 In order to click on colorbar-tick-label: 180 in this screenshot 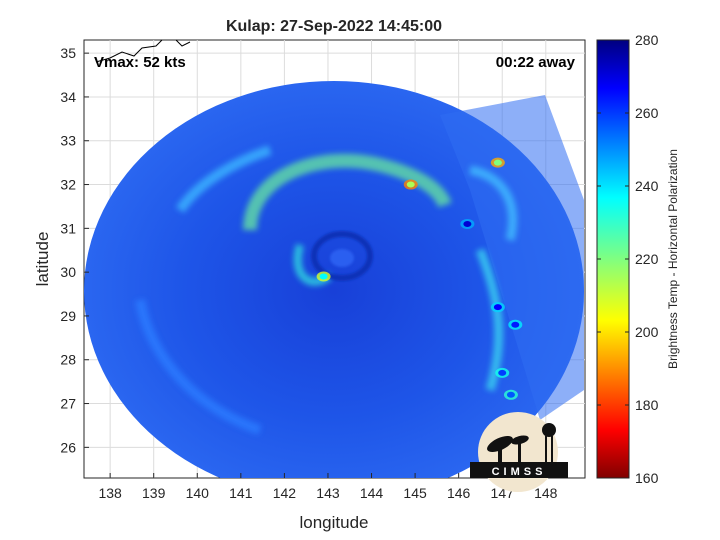, I will do `click(647, 405)`.